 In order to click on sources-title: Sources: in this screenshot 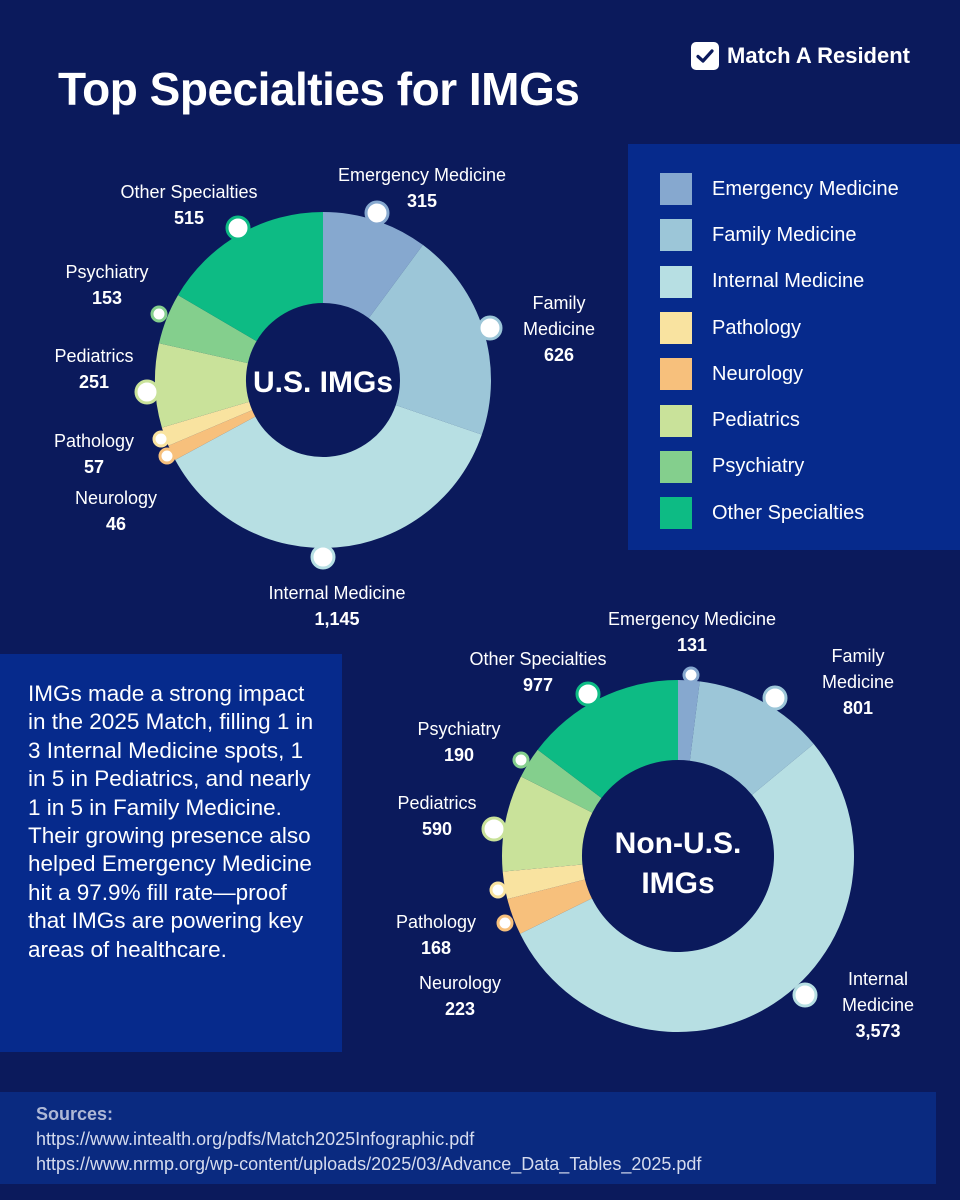, I will do `click(75, 1114)`.